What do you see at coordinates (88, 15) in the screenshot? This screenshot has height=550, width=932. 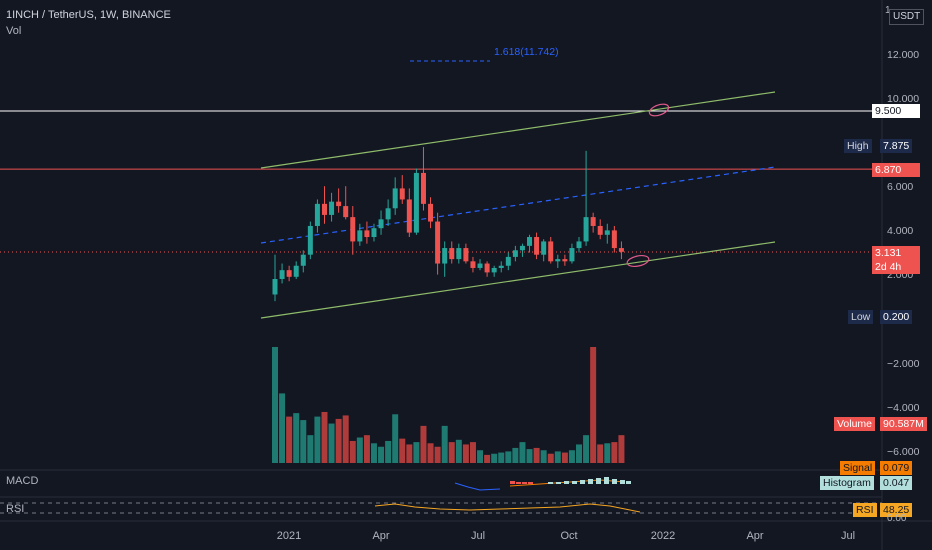 I see `symbol-title: 1INCH / TetherUS, 1W, BINANCE` at bounding box center [88, 15].